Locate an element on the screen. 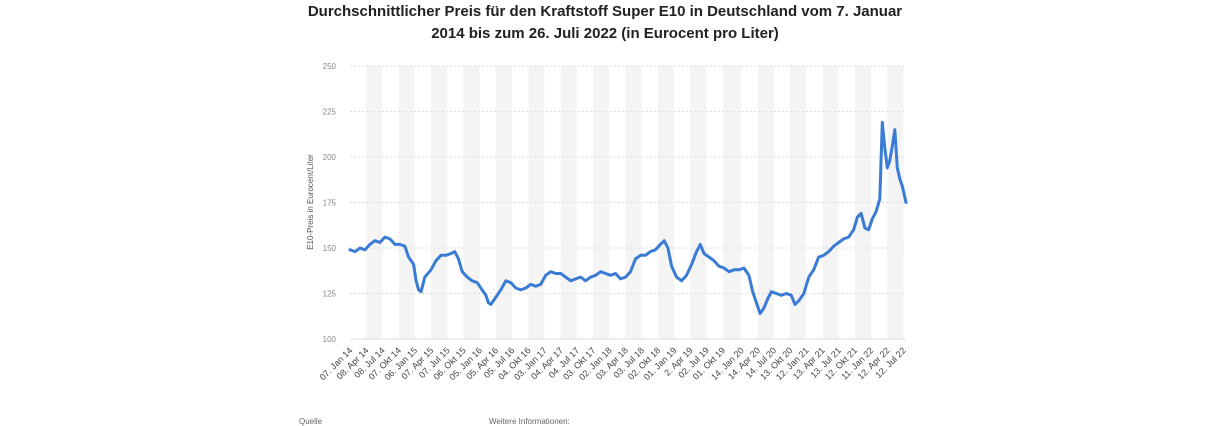  y-axis-ticks: 100 125 150 175 200 225 250 is located at coordinates (330, 203).